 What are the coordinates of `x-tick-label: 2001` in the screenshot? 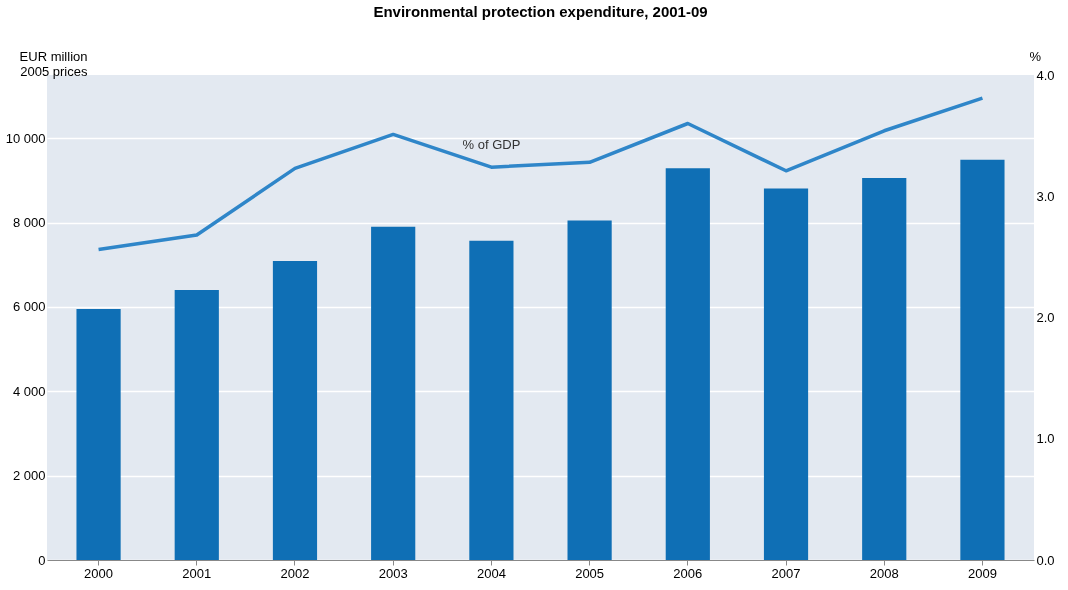 It's located at (197, 573).